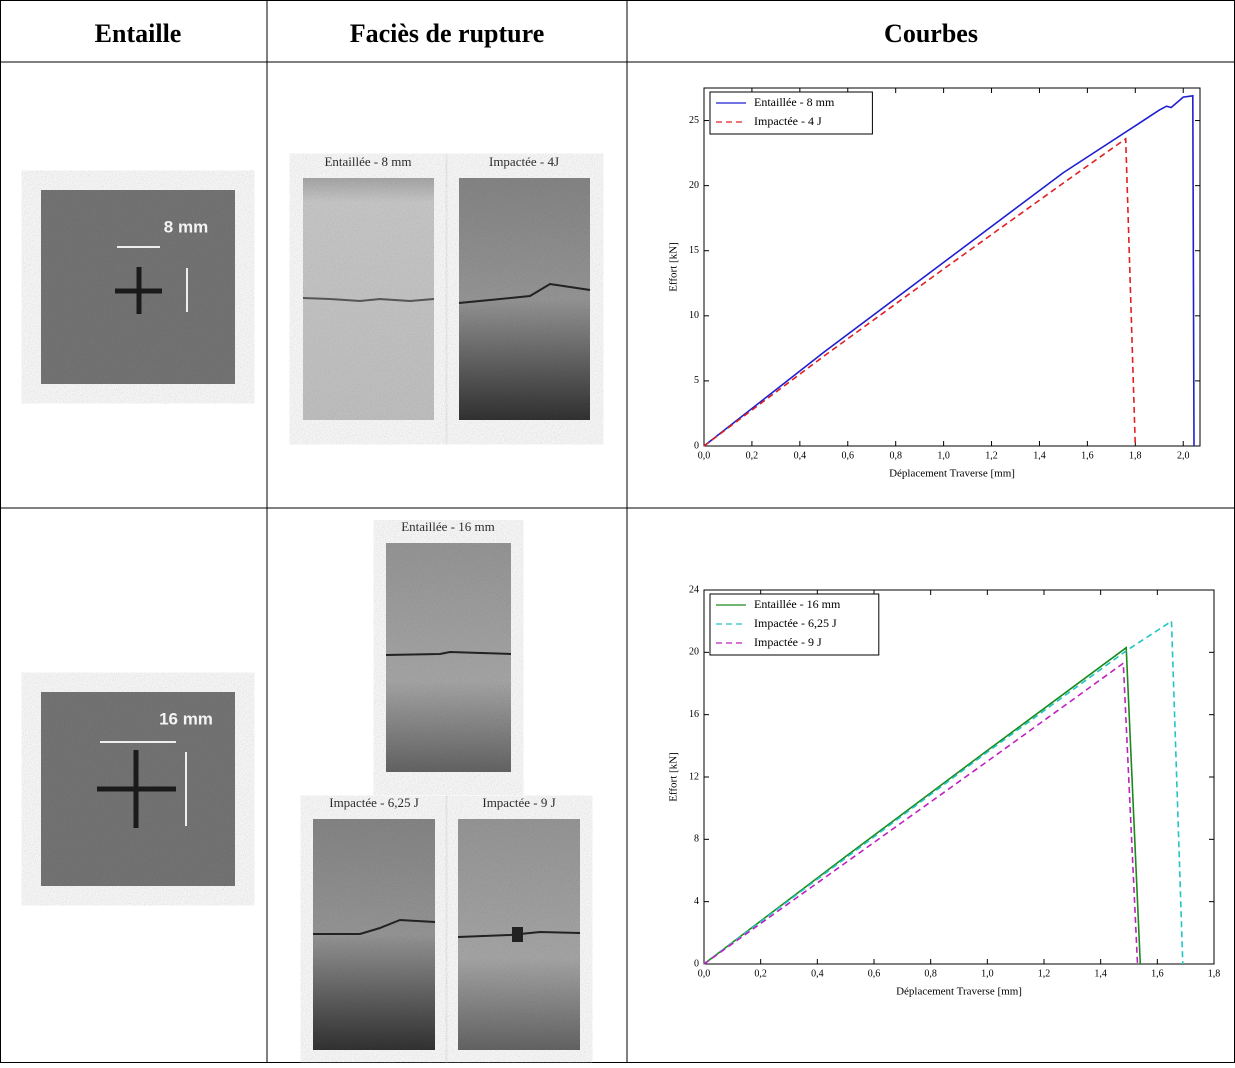 Image resolution: width=1235 pixels, height=1068 pixels. What do you see at coordinates (694, 250) in the screenshot?
I see `y-tick-label: 15` at bounding box center [694, 250].